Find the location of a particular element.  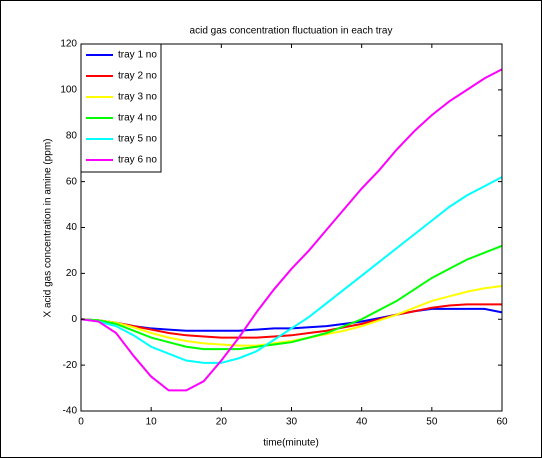

x-tick-label: 50 is located at coordinates (432, 422).